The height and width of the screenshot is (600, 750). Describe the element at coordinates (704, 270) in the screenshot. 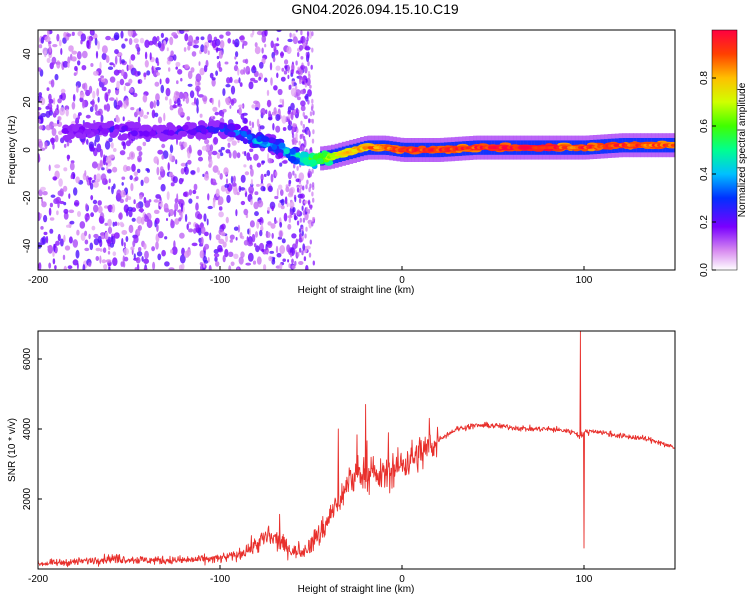

I see `colorbar-tick-label: 0.0` at that location.